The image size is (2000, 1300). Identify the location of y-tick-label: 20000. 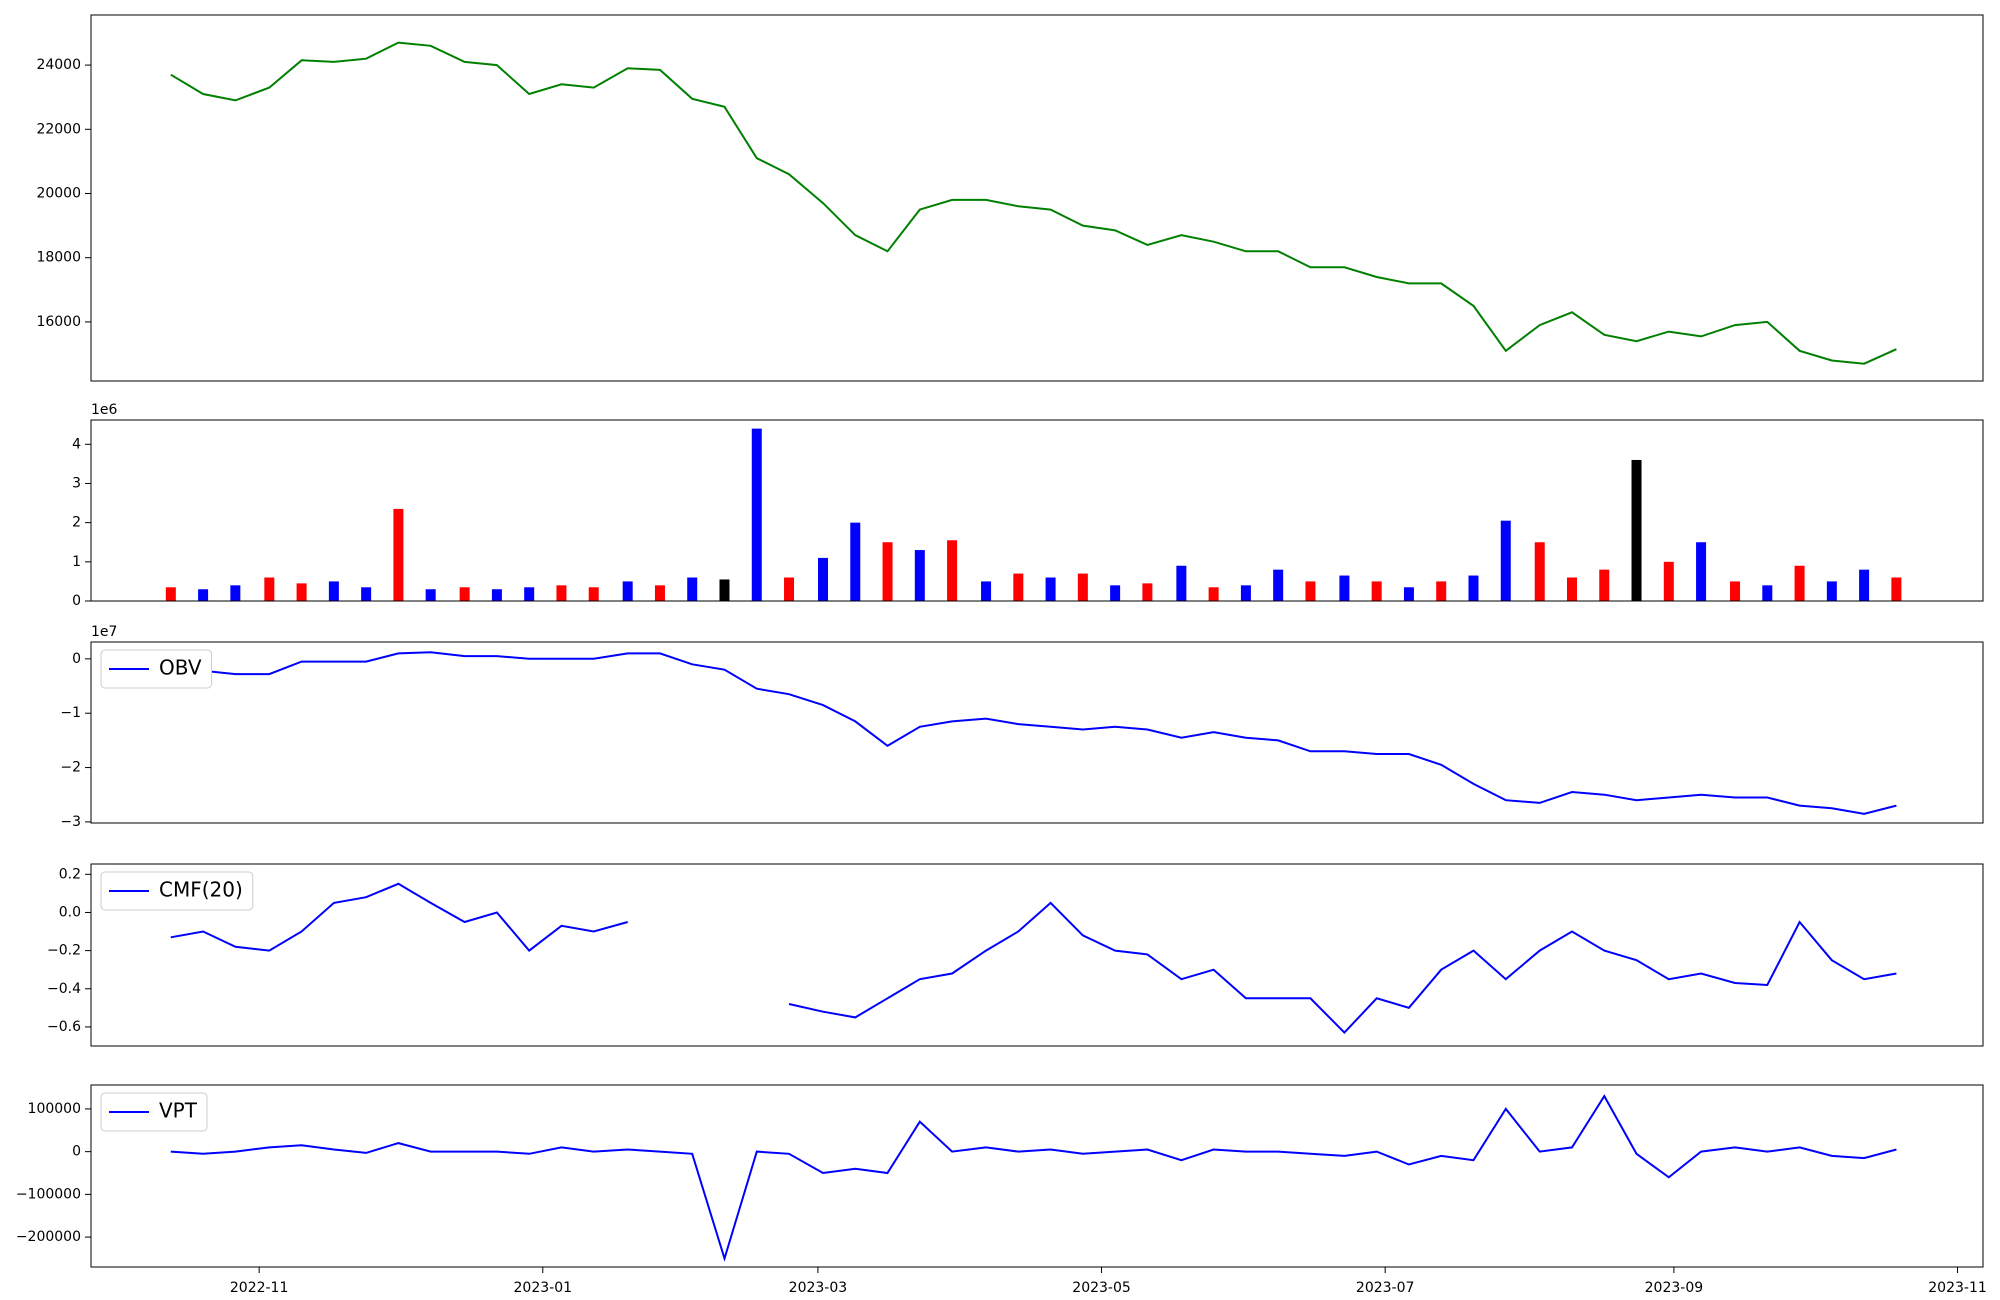
(58, 194).